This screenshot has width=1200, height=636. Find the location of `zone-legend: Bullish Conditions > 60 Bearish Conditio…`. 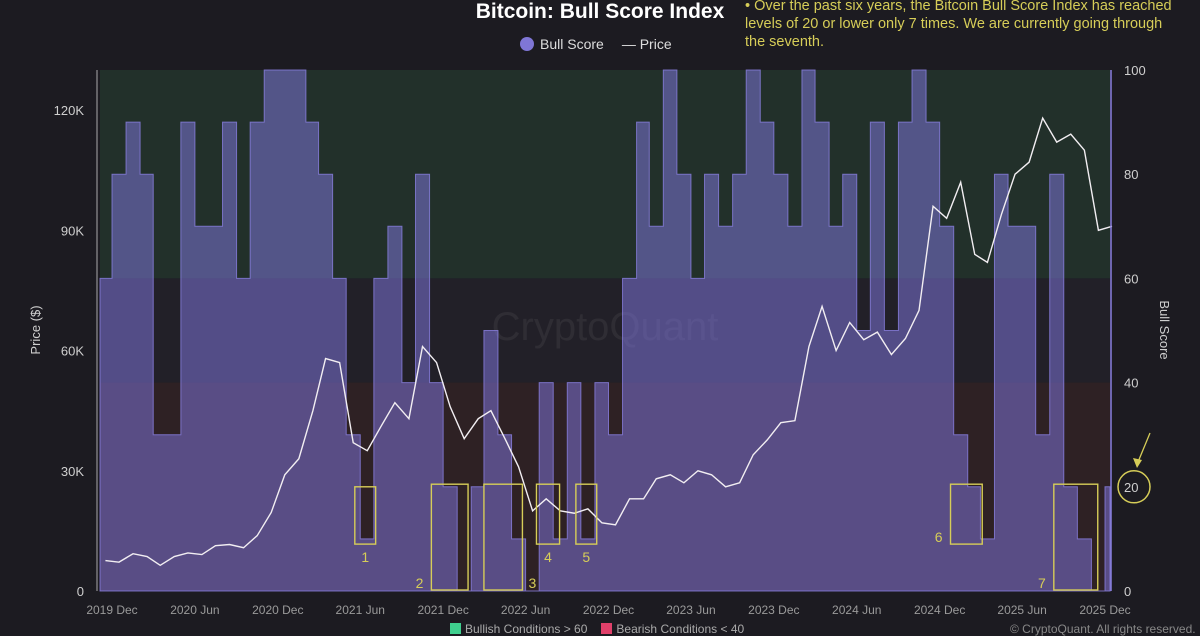

zone-legend: Bullish Conditions > 60 Bearish Conditio… is located at coordinates (597, 629).